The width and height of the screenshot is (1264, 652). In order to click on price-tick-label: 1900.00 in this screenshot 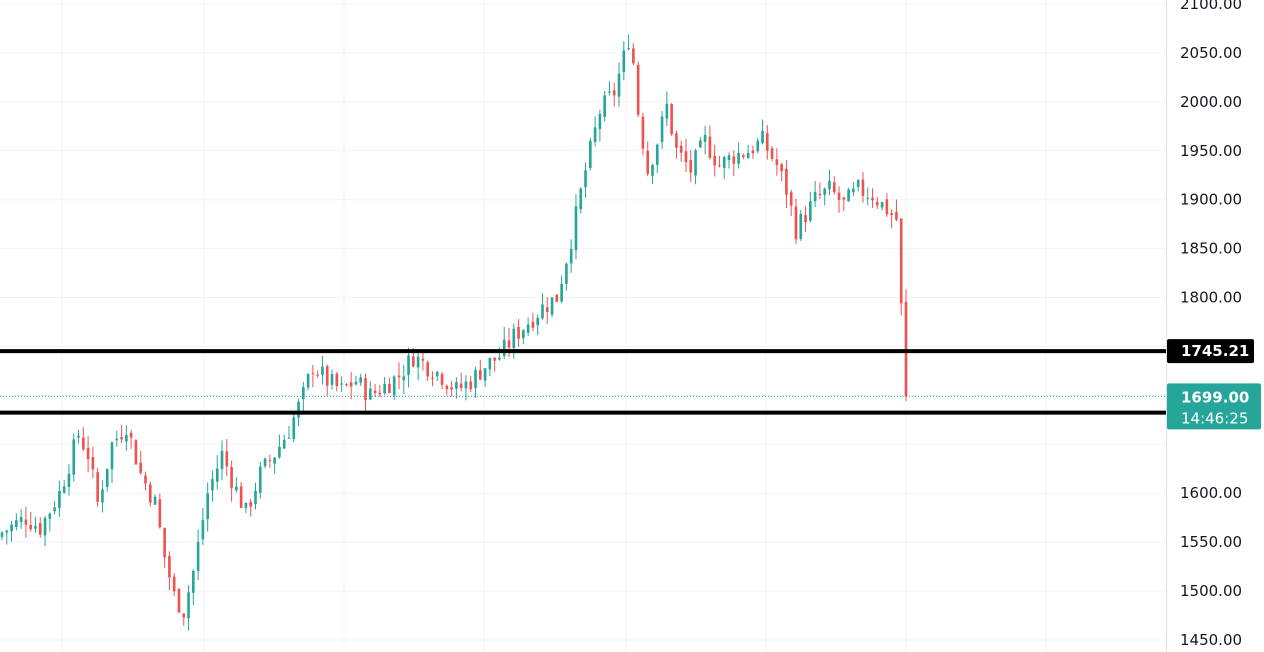, I will do `click(1211, 200)`.